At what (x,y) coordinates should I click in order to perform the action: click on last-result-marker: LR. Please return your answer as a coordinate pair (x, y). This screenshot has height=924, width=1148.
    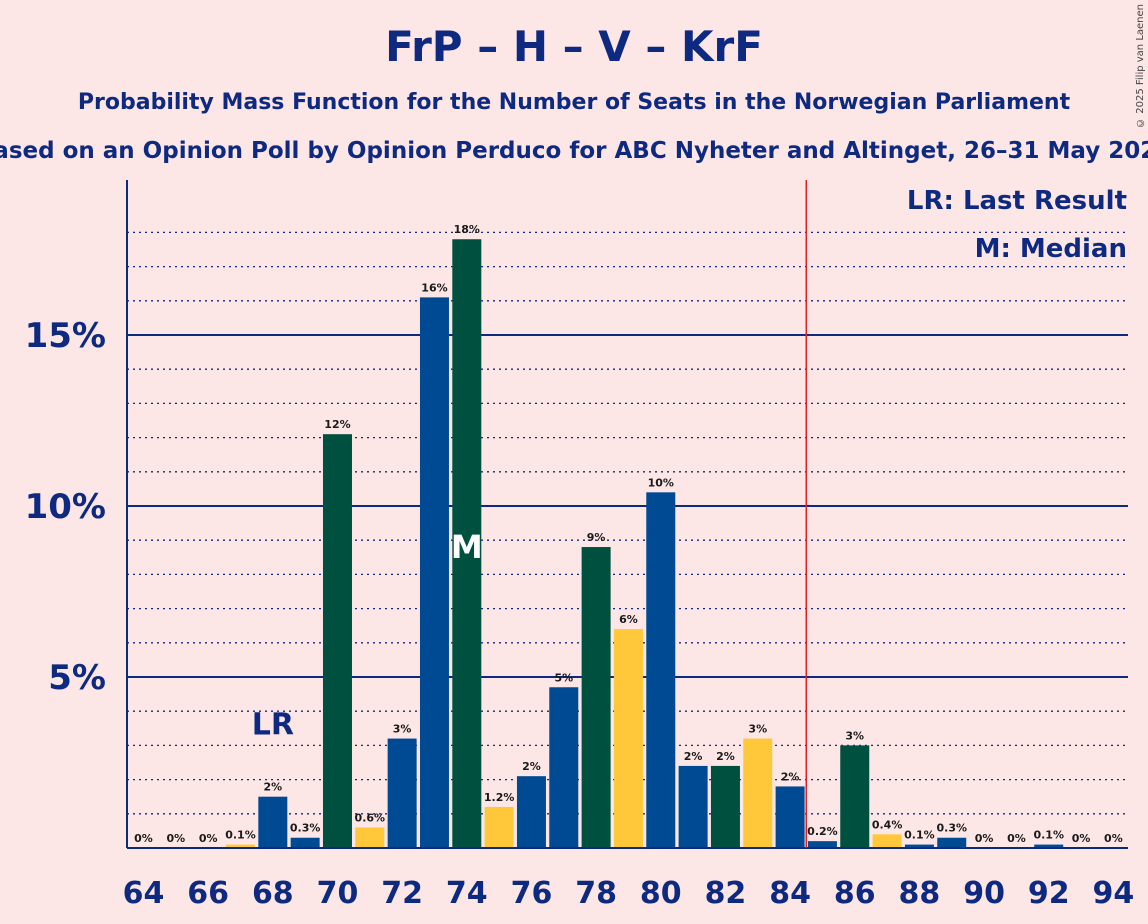
    Looking at the image, I should click on (273, 725).